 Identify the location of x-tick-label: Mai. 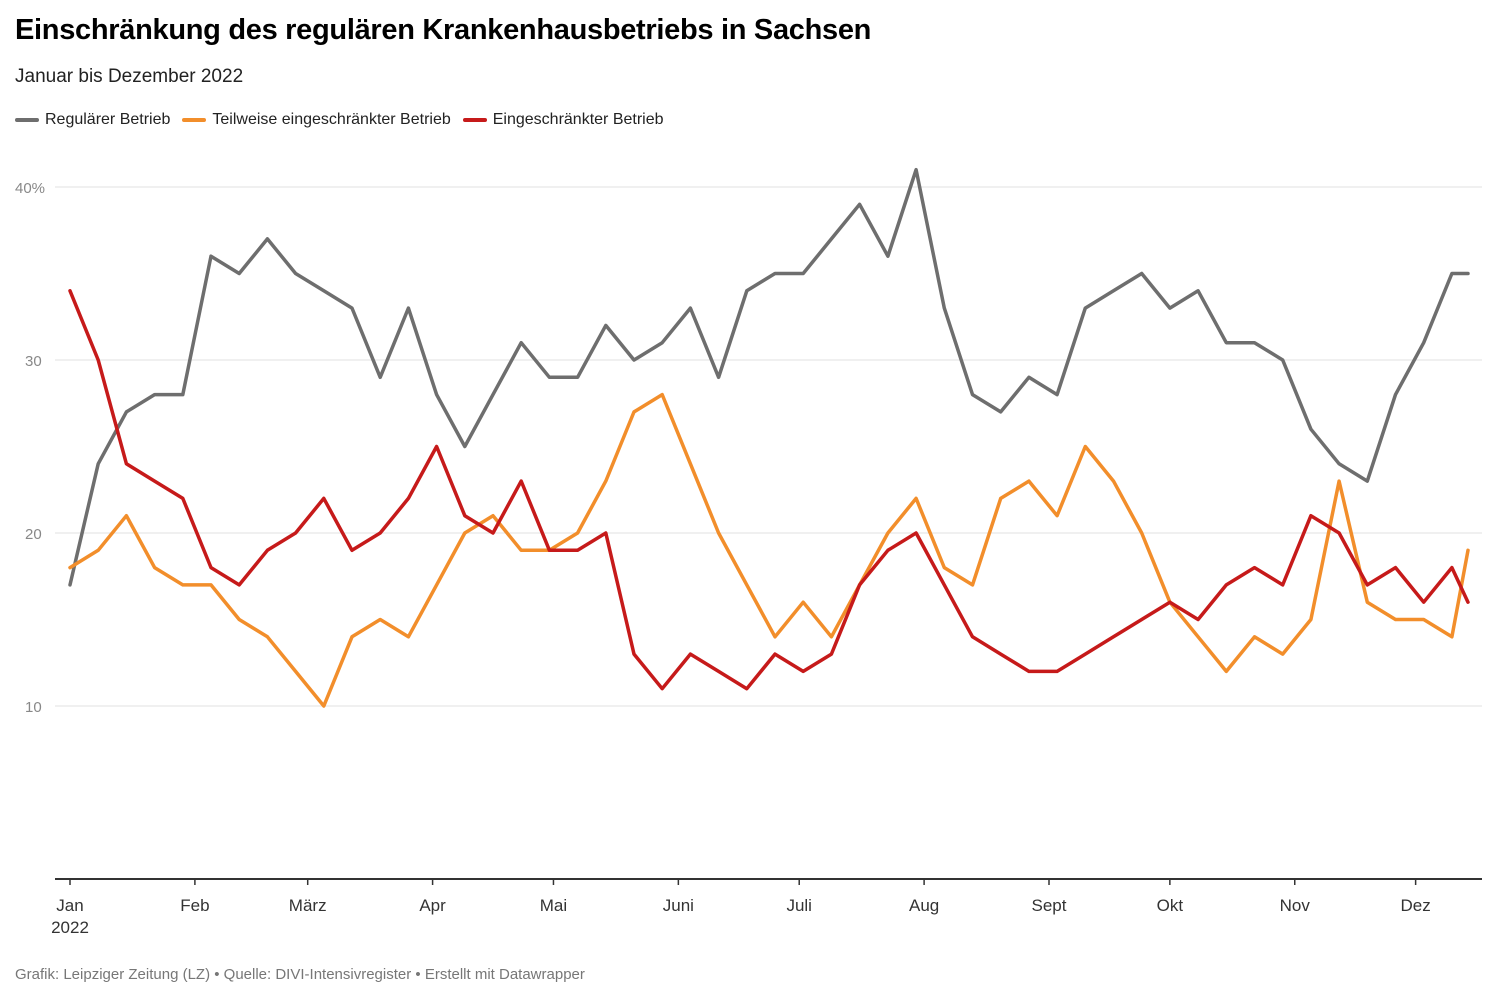
(553, 905).